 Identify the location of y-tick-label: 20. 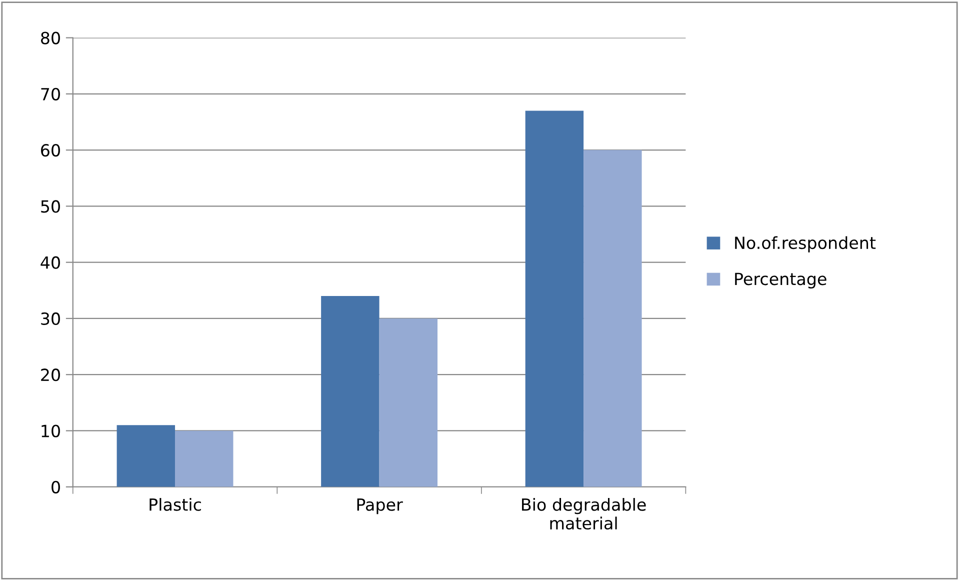
(50, 375).